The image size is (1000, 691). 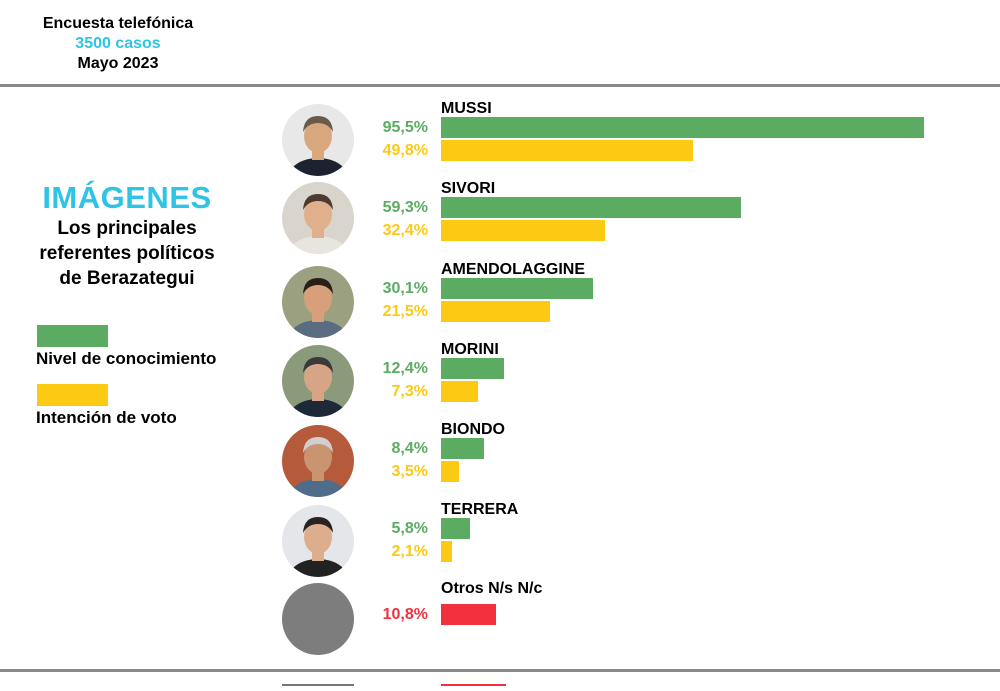 I want to click on value-vote: 21,5%, so click(x=405, y=311).